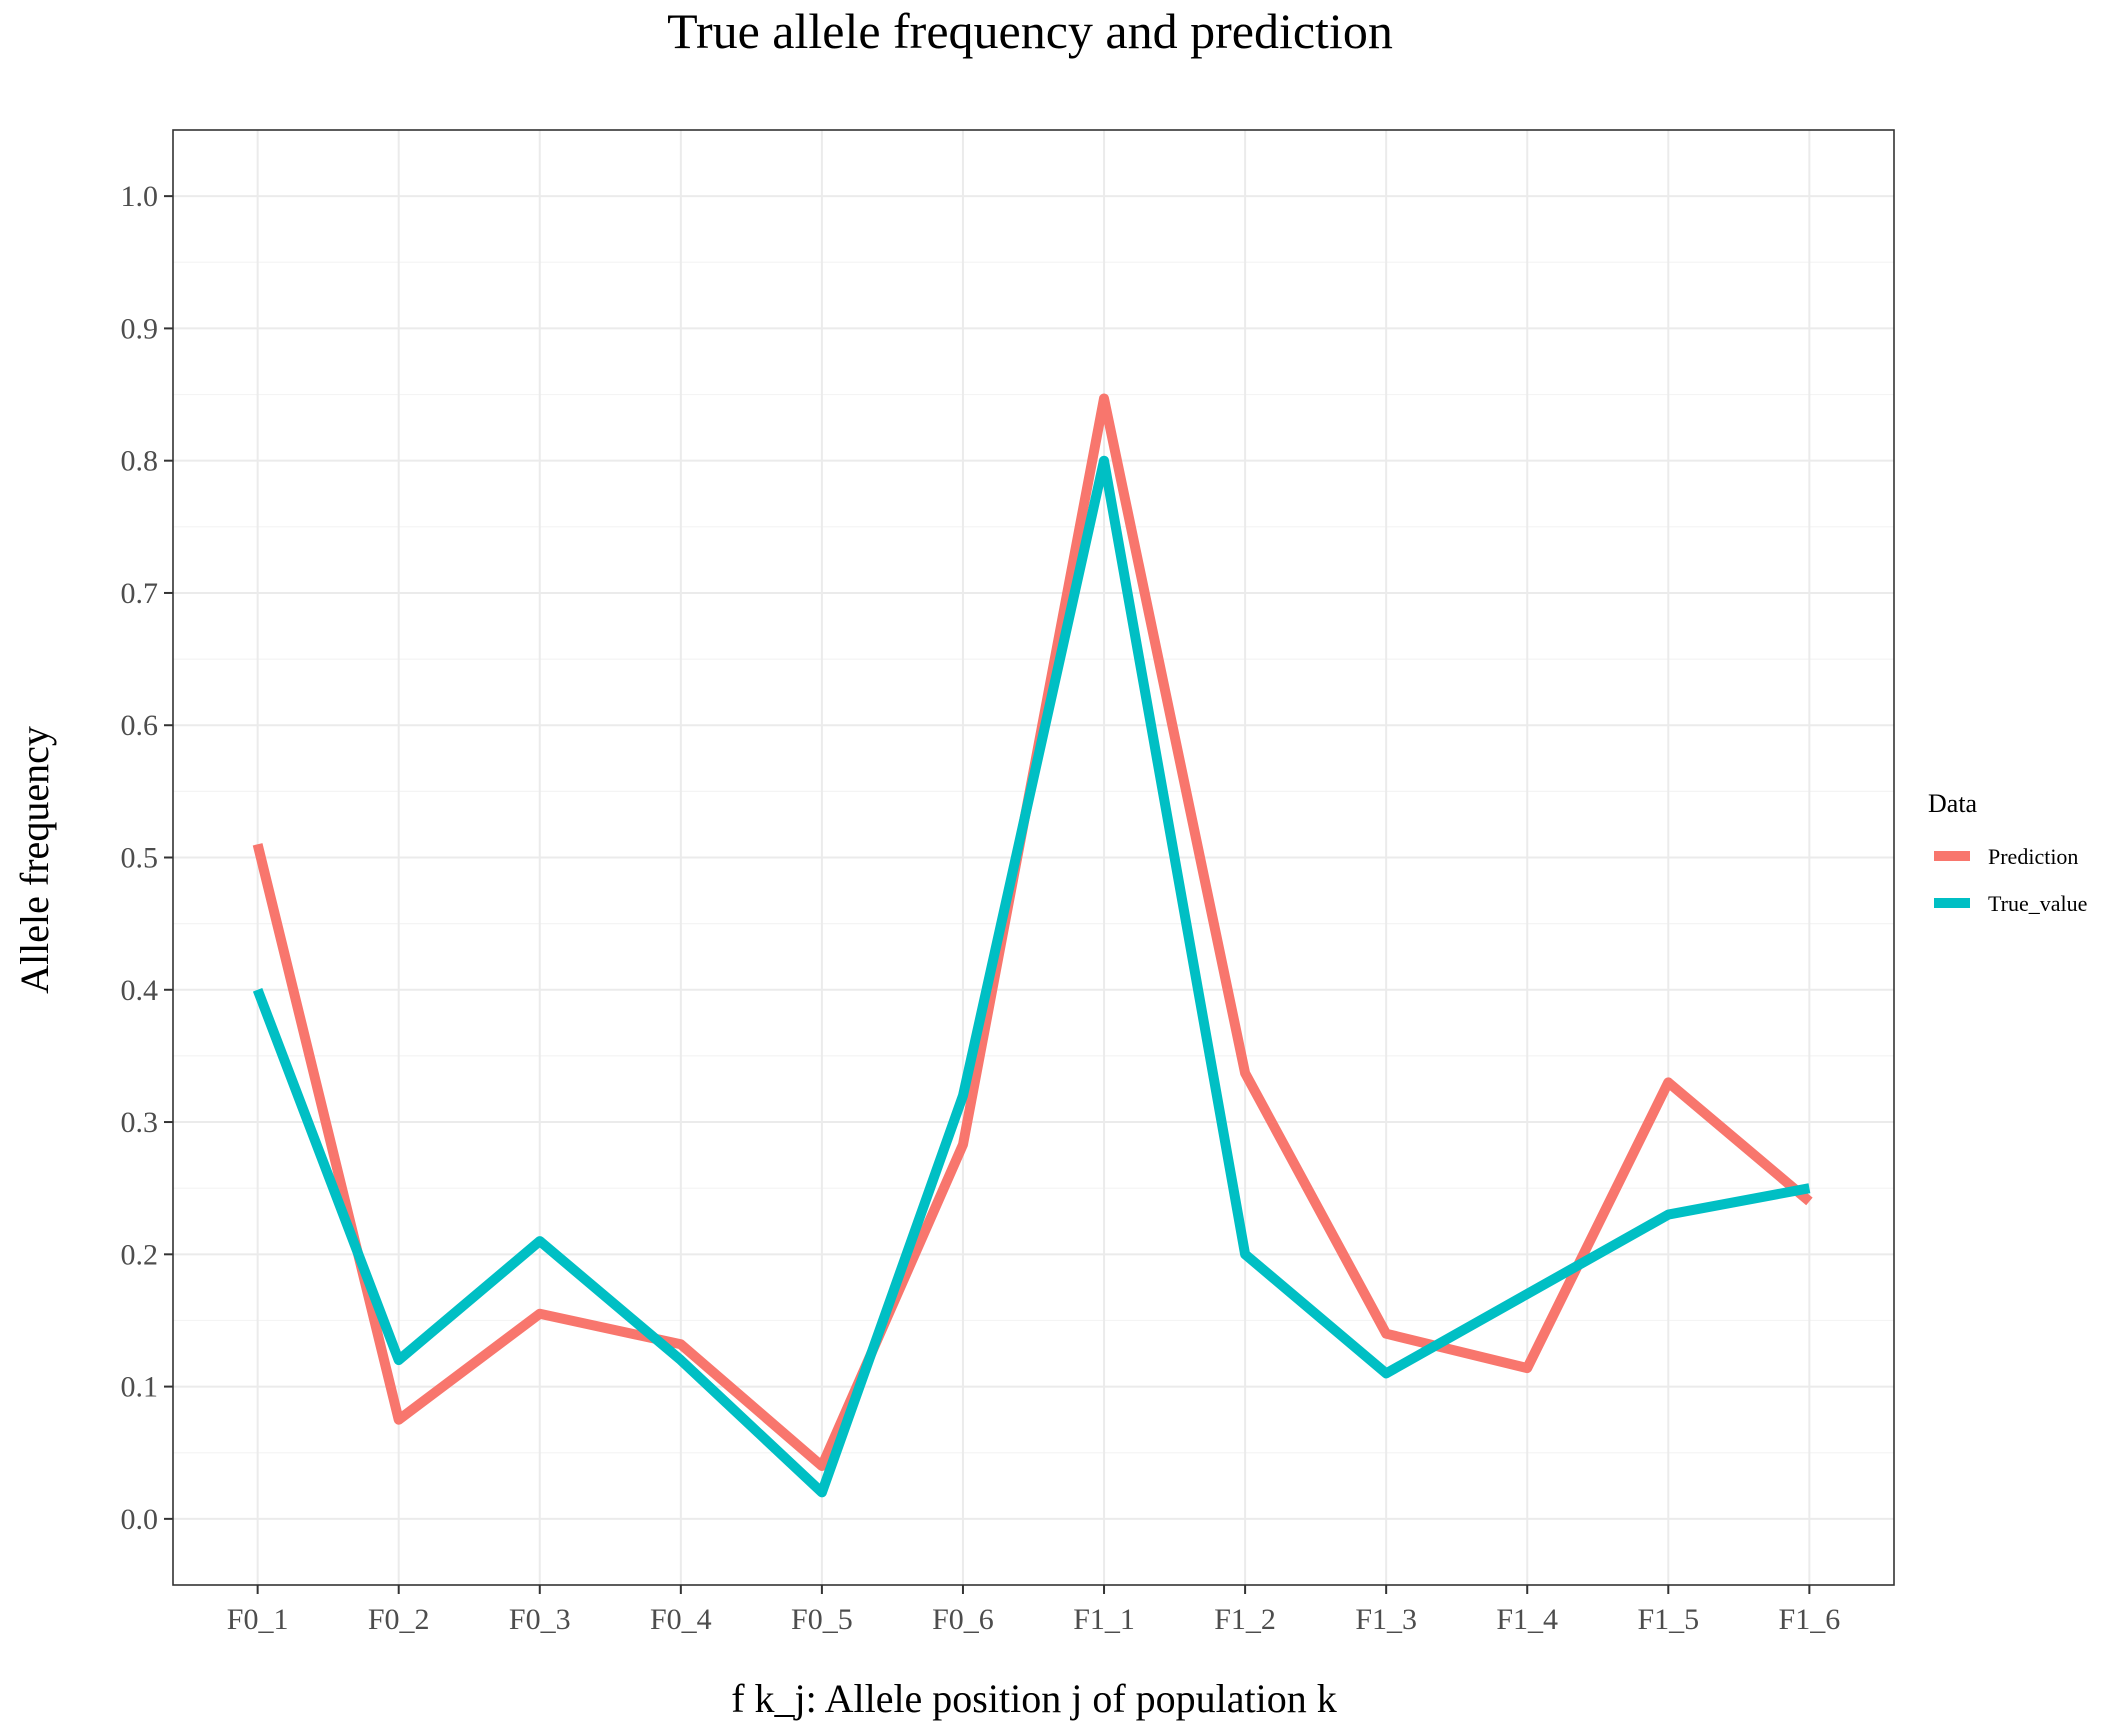  I want to click on legend-title: Data, so click(1953, 803).